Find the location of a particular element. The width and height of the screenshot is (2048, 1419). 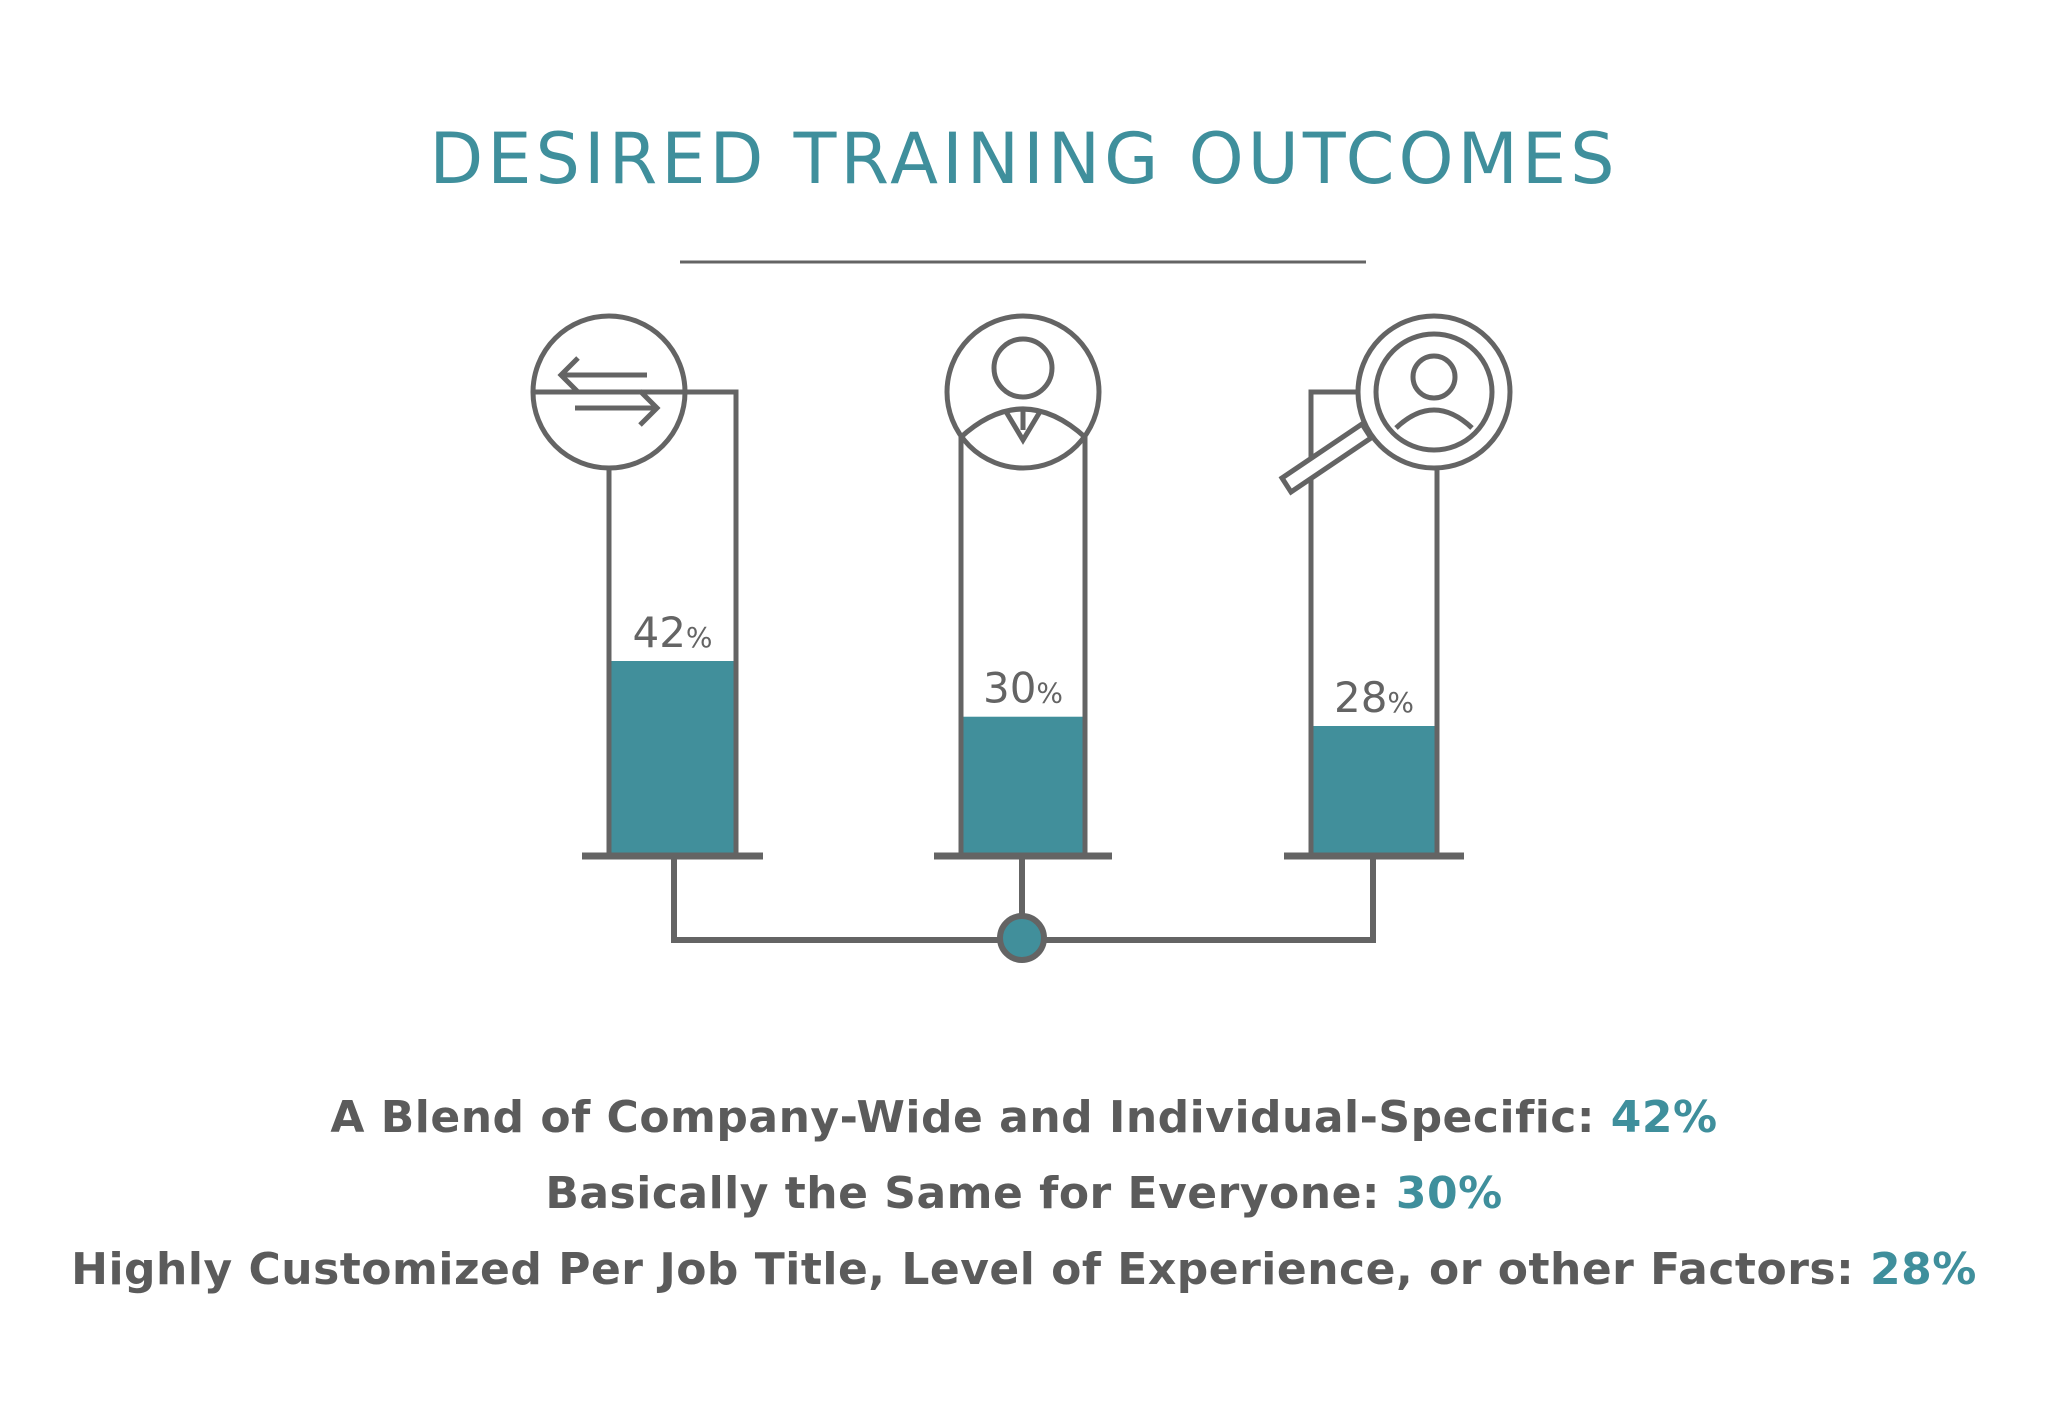

exchange-arrows-icon is located at coordinates (609, 392).